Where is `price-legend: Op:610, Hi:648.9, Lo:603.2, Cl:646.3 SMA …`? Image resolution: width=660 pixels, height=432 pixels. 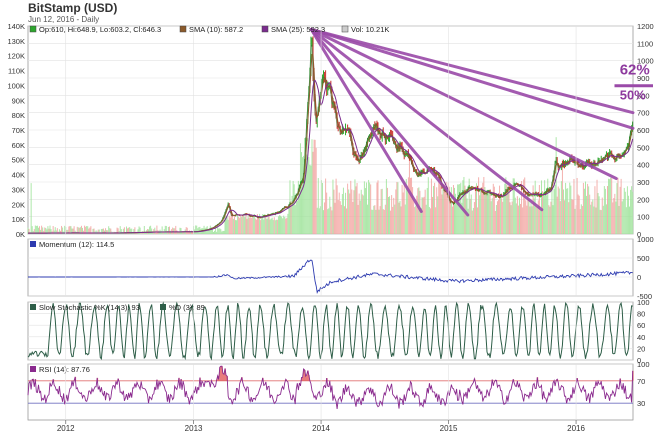 price-legend: Op:610, Hi:648.9, Lo:603.2, Cl:646.3 SMA … is located at coordinates (209, 29).